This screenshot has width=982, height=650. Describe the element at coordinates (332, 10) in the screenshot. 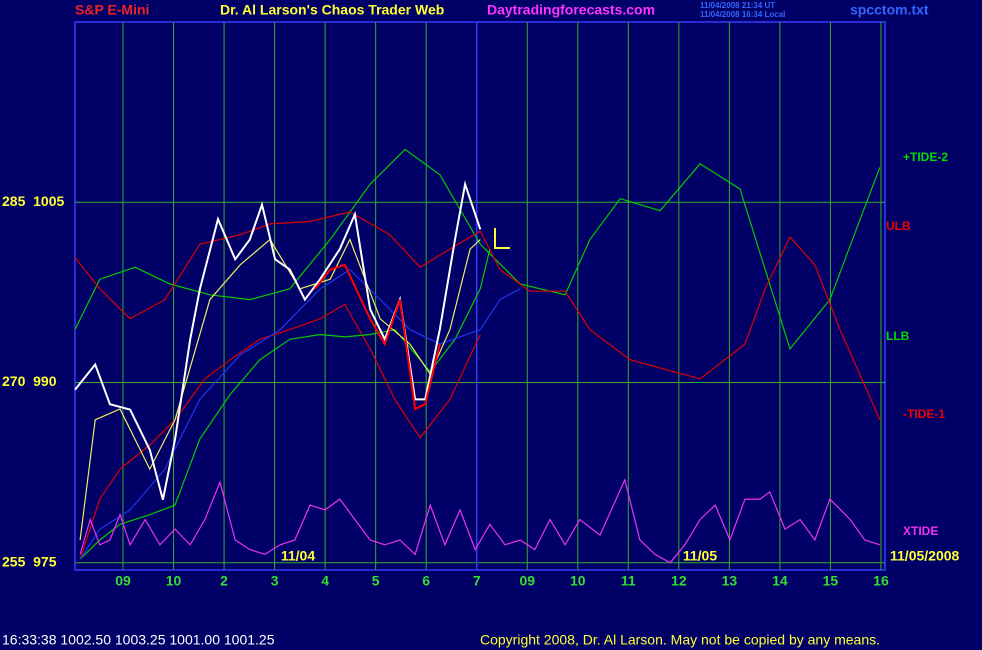

I see `chart-title: Dr. Al Larson's Chaos Trader Web` at that location.